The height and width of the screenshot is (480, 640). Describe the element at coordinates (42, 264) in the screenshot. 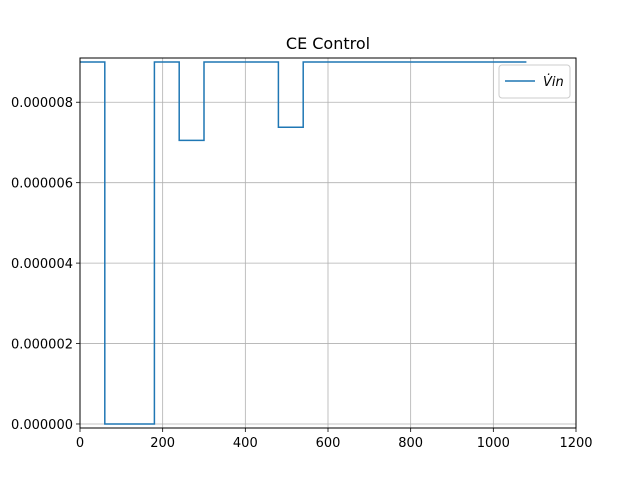

I see `y-tick-label: 0.000004` at that location.